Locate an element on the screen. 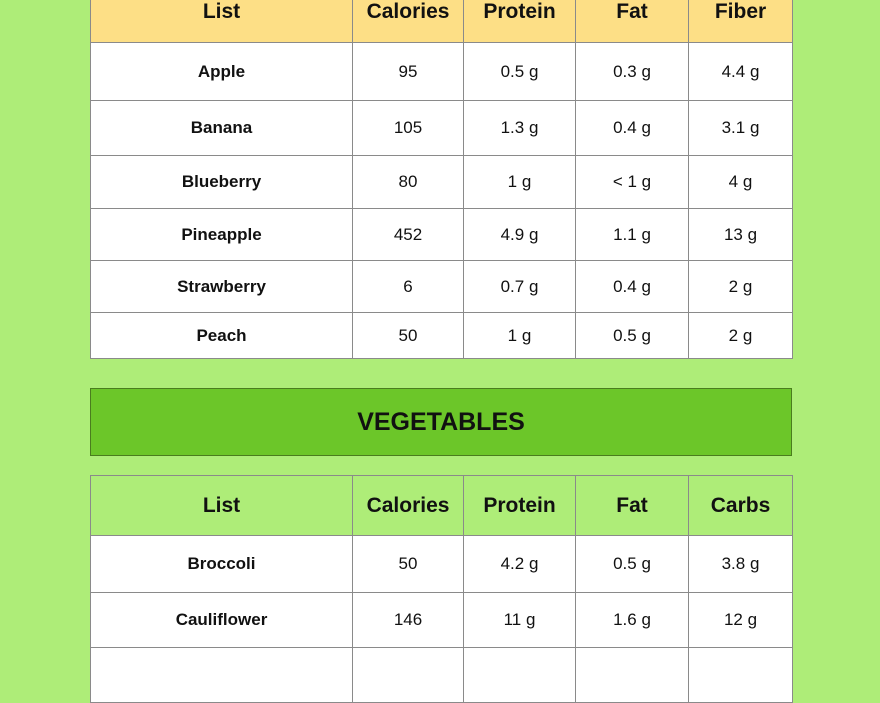 Image resolution: width=880 pixels, height=703 pixels. cell: 4.9 g is located at coordinates (519, 234).